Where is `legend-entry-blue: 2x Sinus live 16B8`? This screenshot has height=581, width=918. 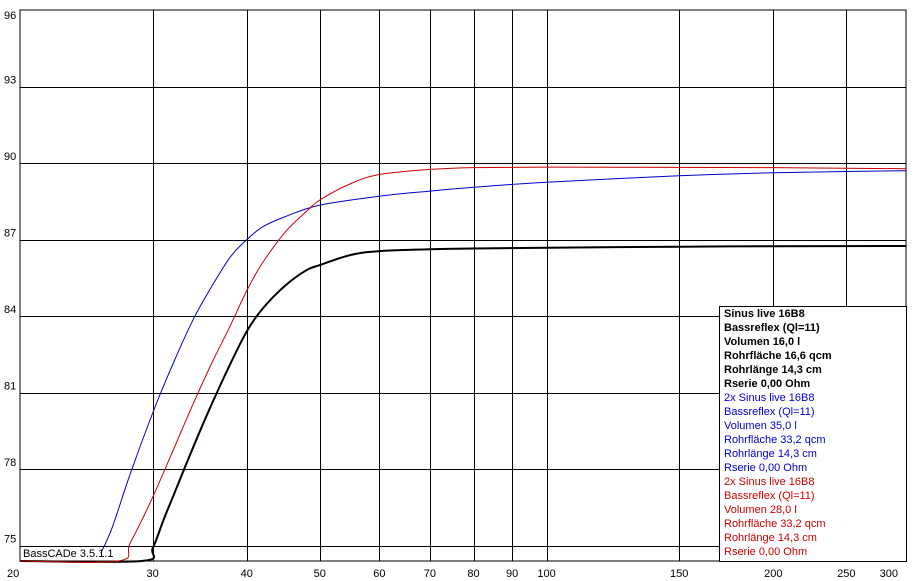
legend-entry-blue: 2x Sinus live 16B8 is located at coordinates (769, 398).